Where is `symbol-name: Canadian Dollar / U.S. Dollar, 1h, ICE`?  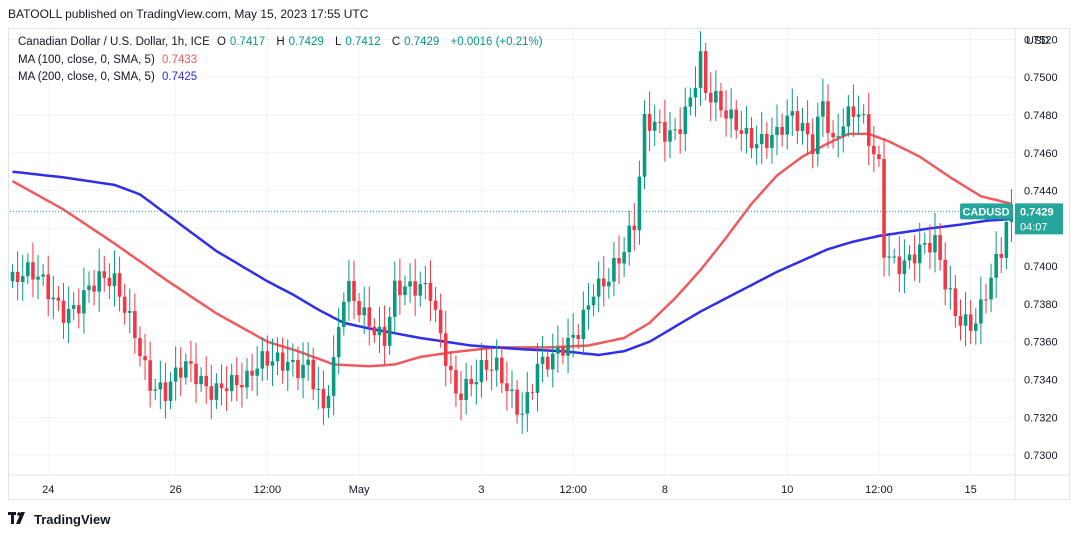 symbol-name: Canadian Dollar / U.S. Dollar, 1h, ICE is located at coordinates (114, 42).